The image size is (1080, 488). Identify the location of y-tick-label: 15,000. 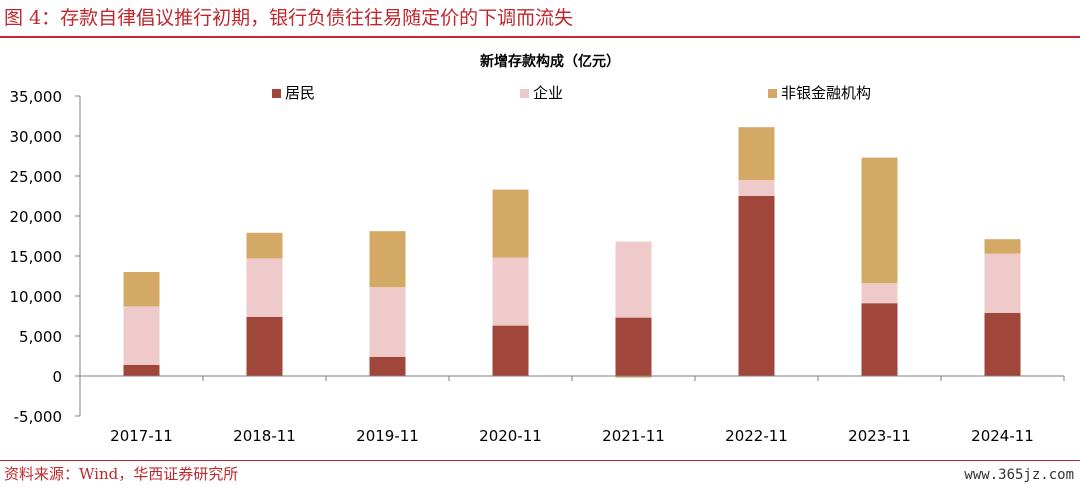
(36, 257).